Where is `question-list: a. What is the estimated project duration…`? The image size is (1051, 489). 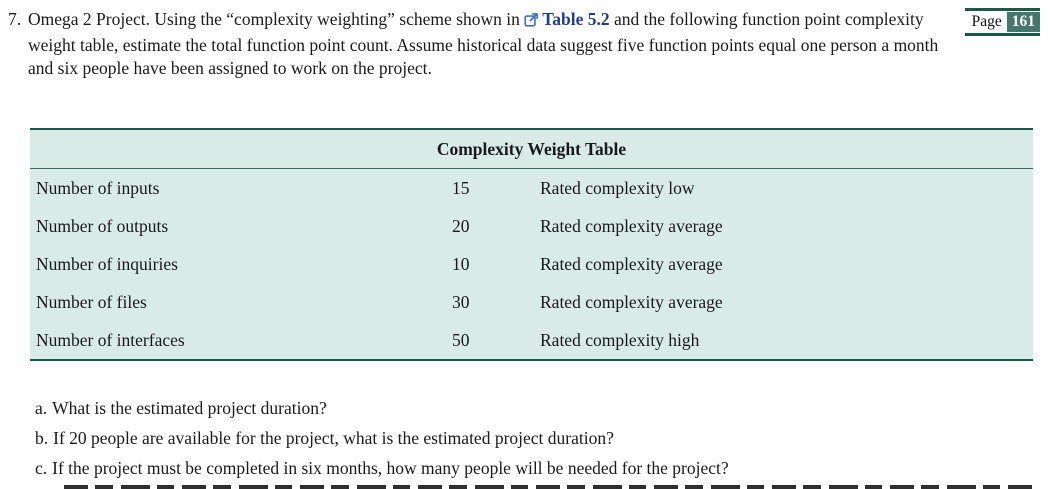 question-list: a. What is the estimated project duration… is located at coordinates (382, 438).